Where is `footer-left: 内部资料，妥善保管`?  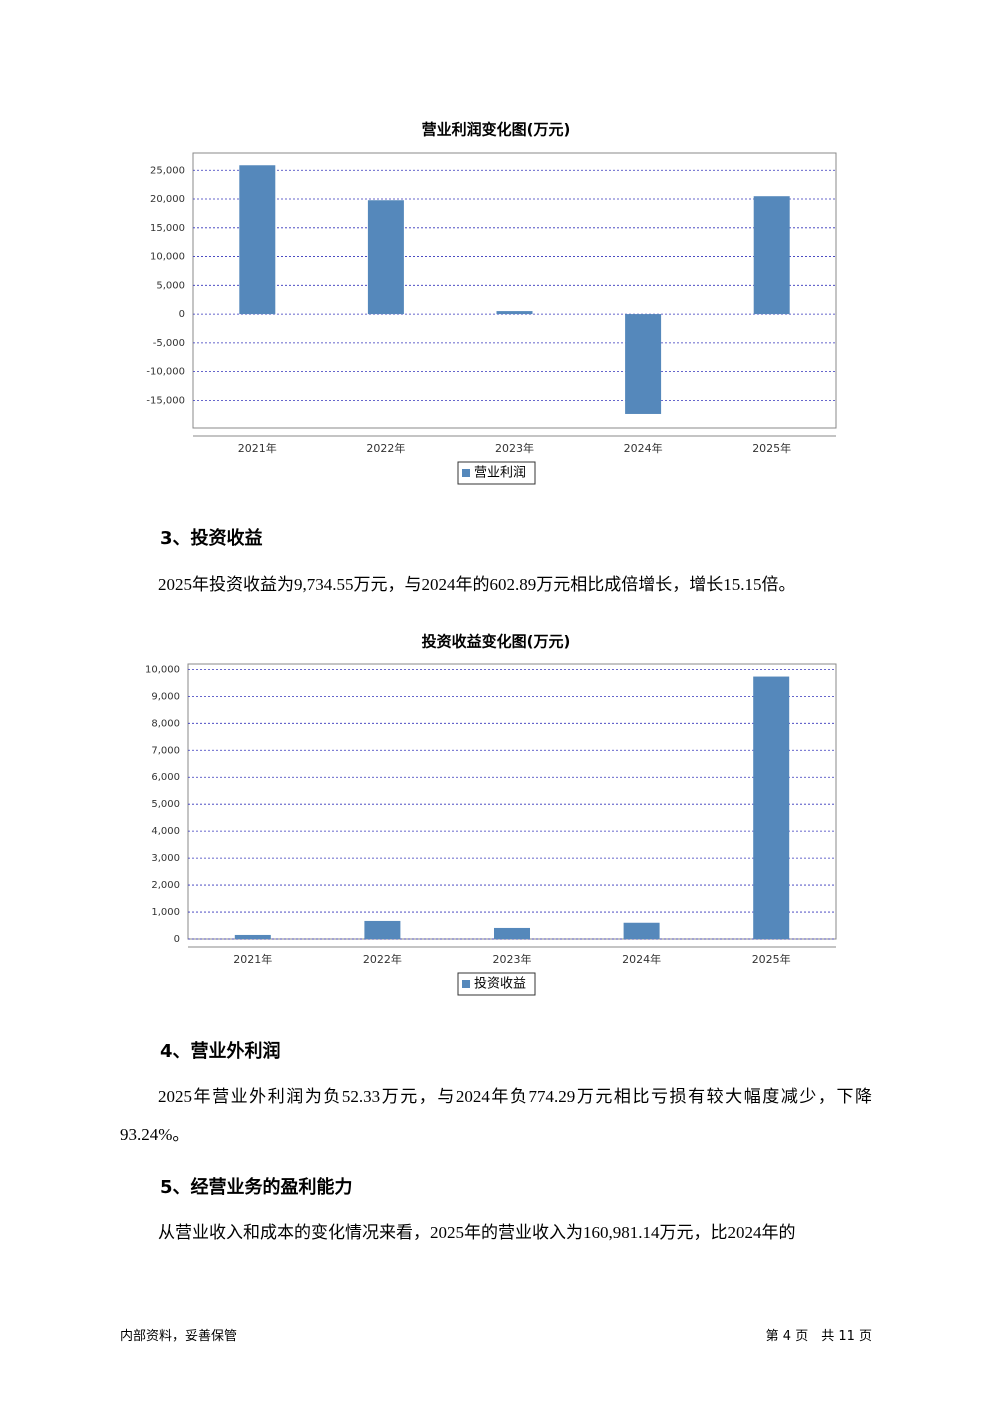
footer-left: 内部资料，妥善保管 is located at coordinates (179, 1336).